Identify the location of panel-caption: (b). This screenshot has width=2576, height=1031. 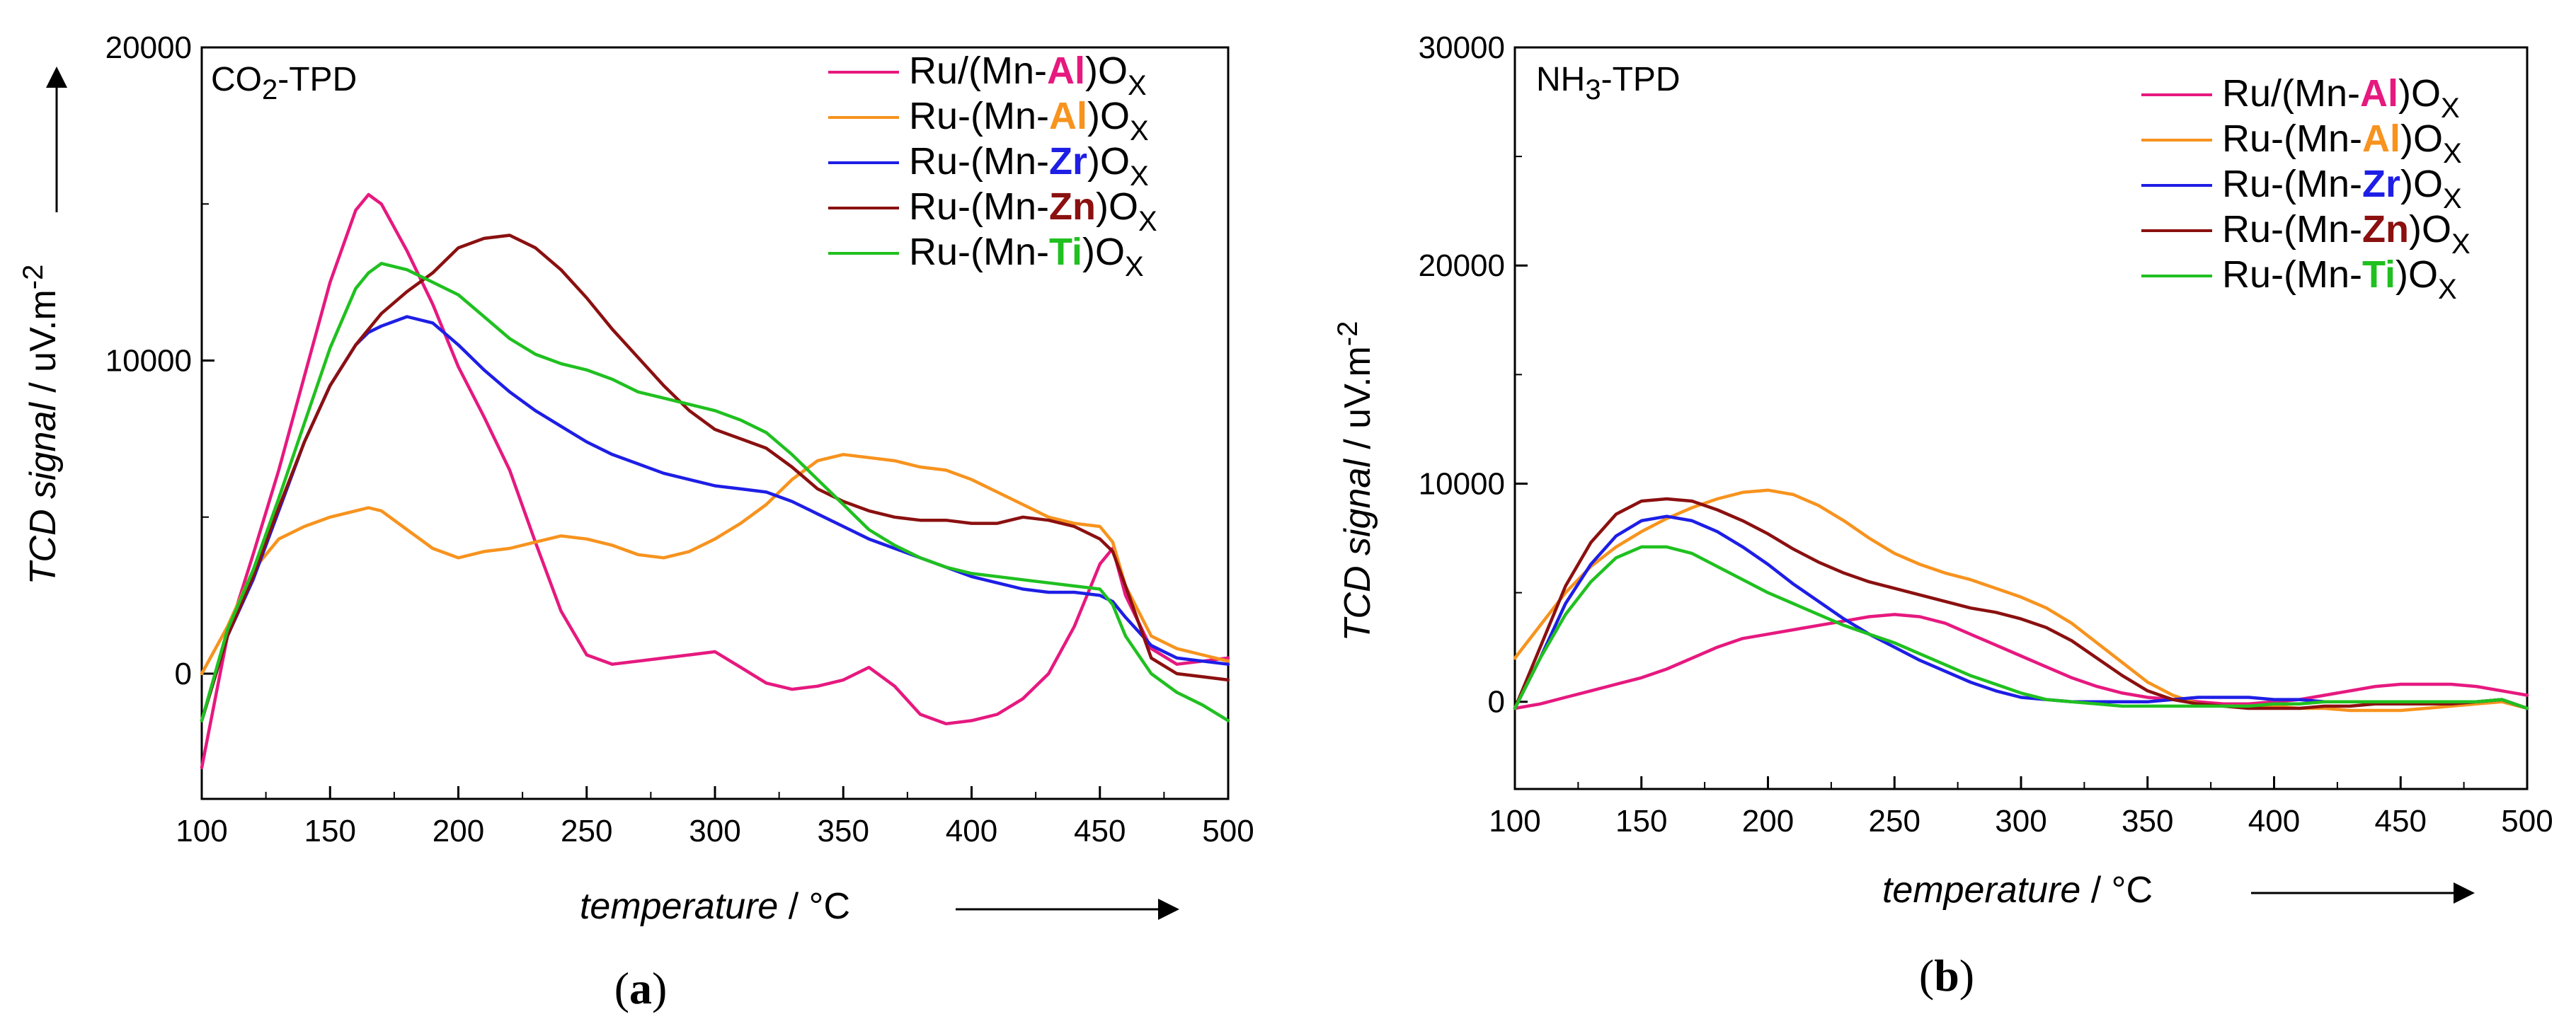
(1946, 975).